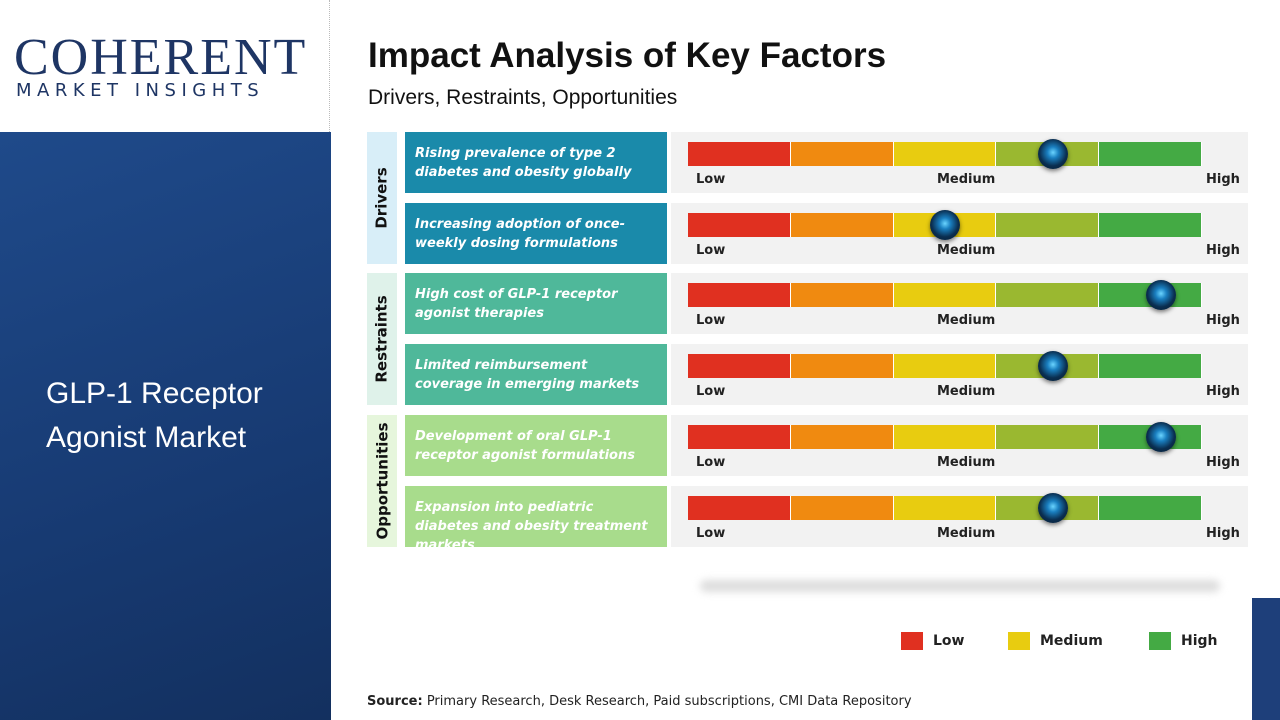 The image size is (1280, 720). I want to click on logo-subtext: MARKET INSIGHTS, so click(140, 90).